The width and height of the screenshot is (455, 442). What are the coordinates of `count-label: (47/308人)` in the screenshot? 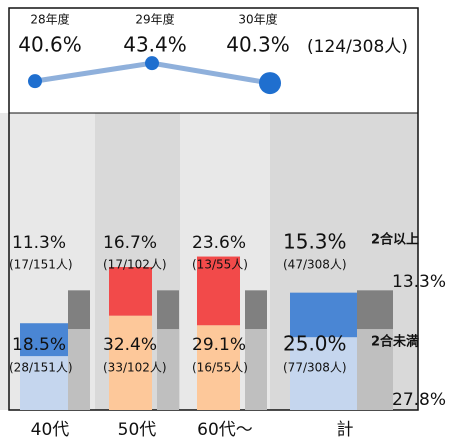 It's located at (315, 265).